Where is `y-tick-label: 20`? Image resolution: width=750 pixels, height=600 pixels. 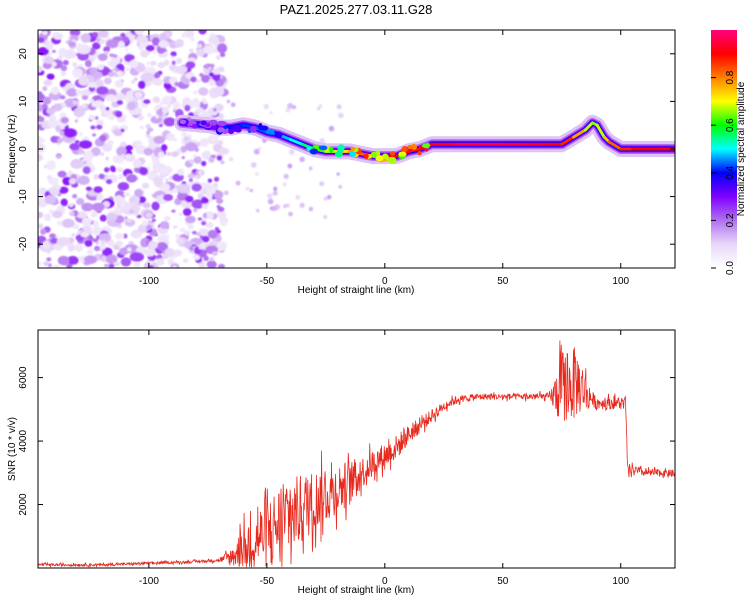 y-tick-label: 20 is located at coordinates (23, 54).